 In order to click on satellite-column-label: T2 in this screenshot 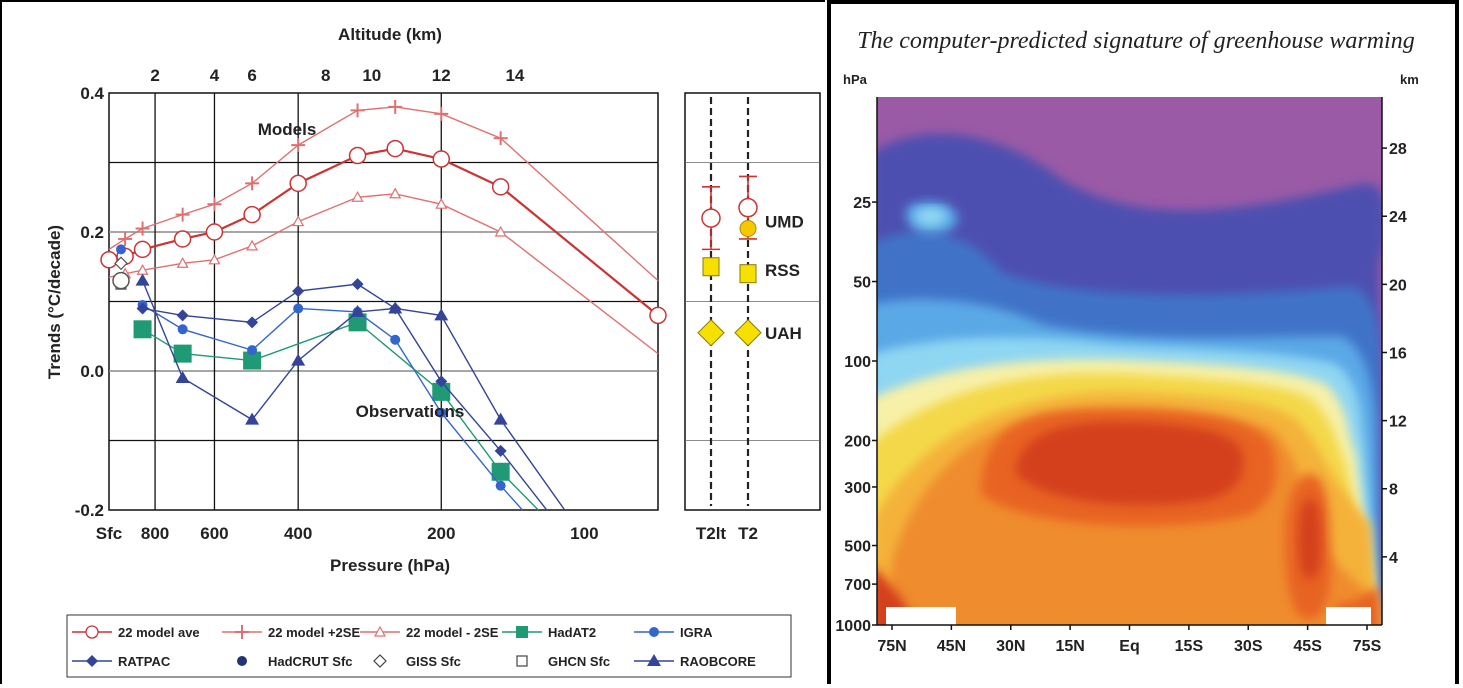, I will do `click(748, 533)`.